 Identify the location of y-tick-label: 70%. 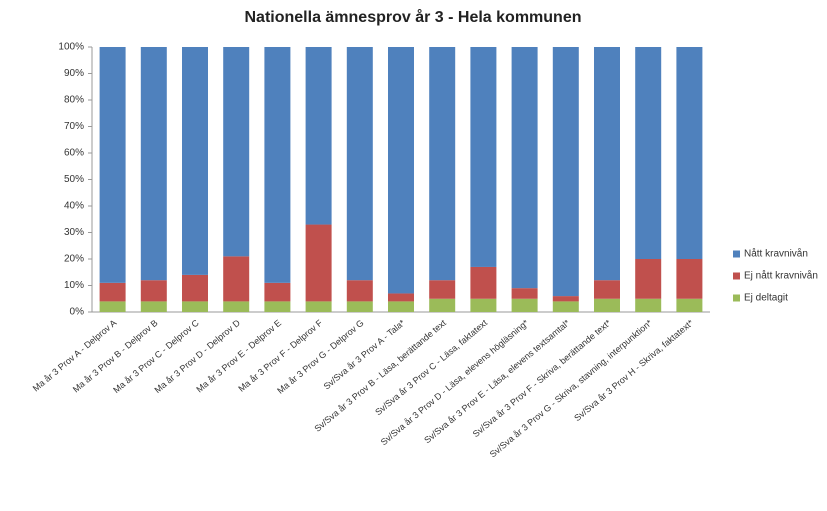
(74, 126).